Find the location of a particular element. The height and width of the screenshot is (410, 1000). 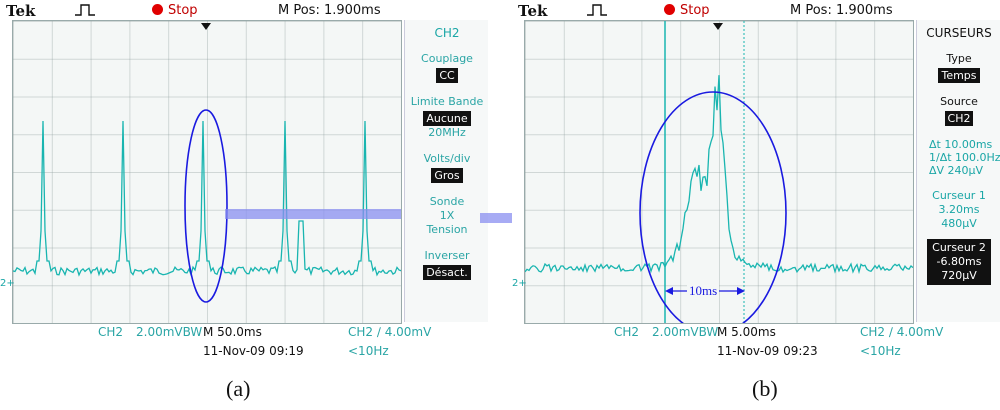

volts-div-value: Gros is located at coordinates (447, 175).